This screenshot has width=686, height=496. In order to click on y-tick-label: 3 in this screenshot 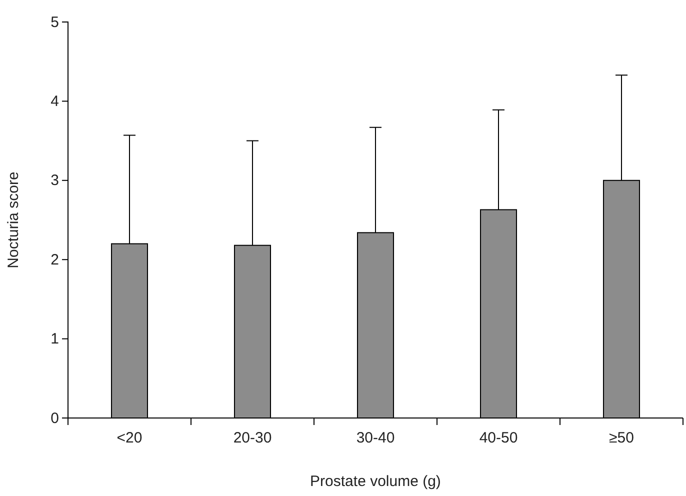, I will do `click(54, 181)`.